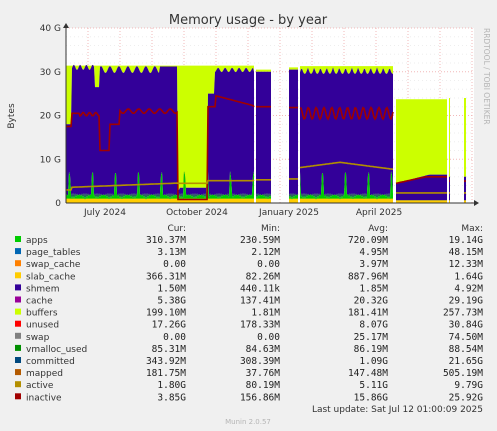 Image resolution: width=497 pixels, height=431 pixels. What do you see at coordinates (260, 361) in the screenshot?
I see `legend-value-min: 308.39M` at bounding box center [260, 361].